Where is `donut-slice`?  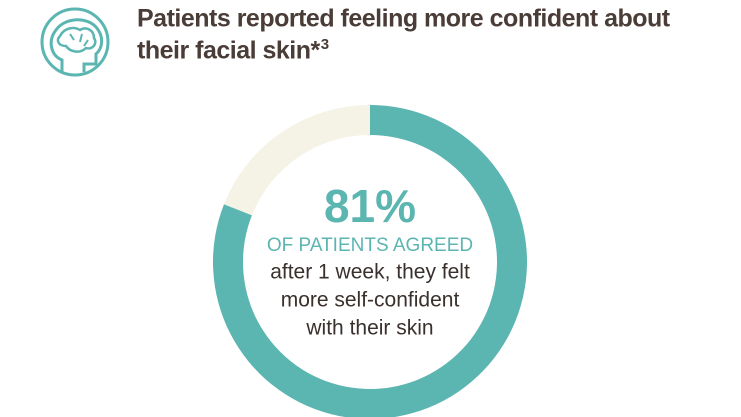 donut-slice is located at coordinates (297, 160).